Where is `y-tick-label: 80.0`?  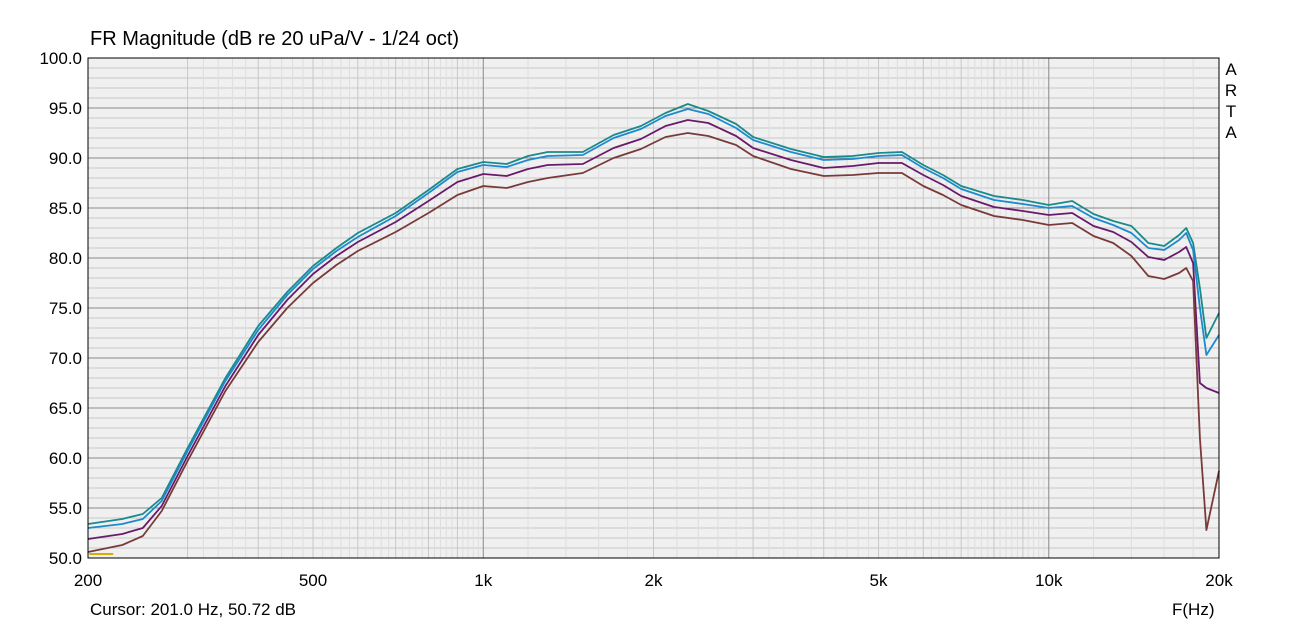 y-tick-label: 80.0 is located at coordinates (65, 258).